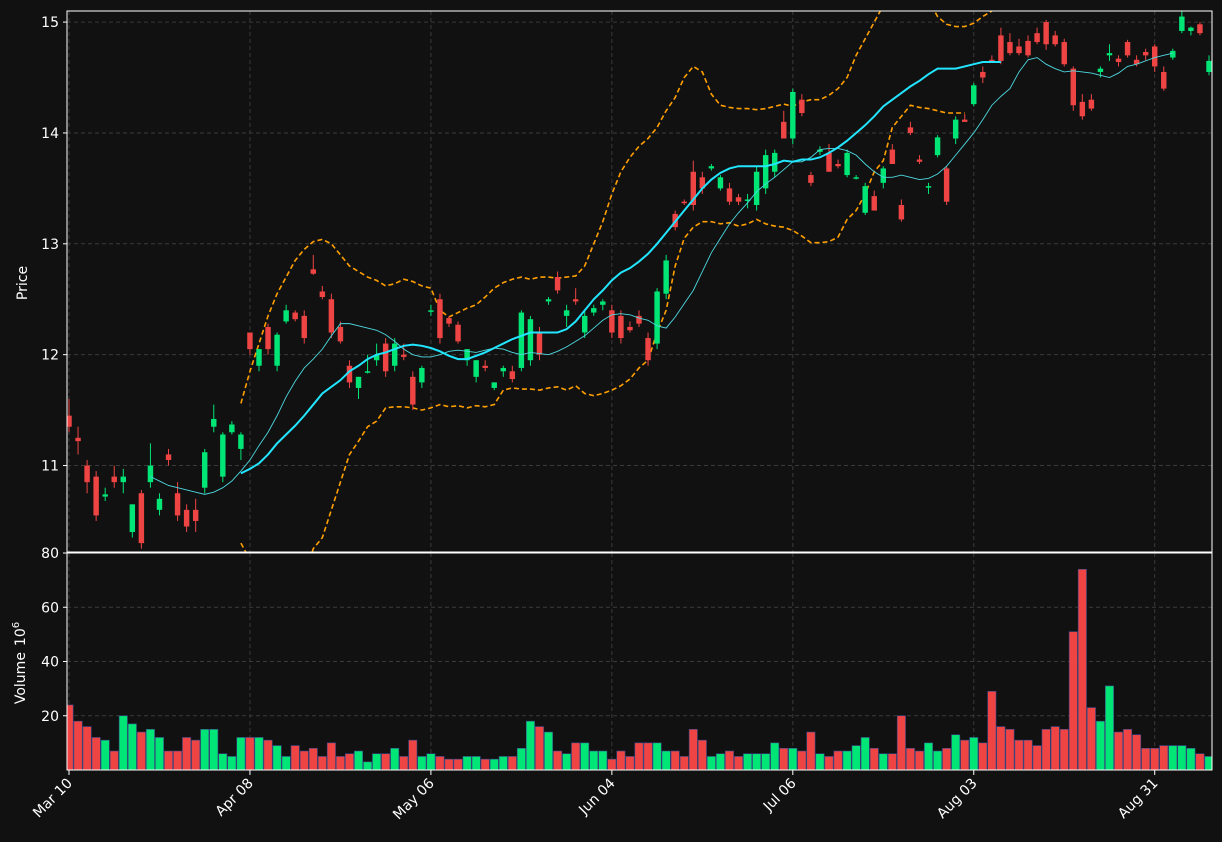 Image resolution: width=1222 pixels, height=842 pixels. What do you see at coordinates (50, 717) in the screenshot?
I see `volume-tick-label: 20` at bounding box center [50, 717].